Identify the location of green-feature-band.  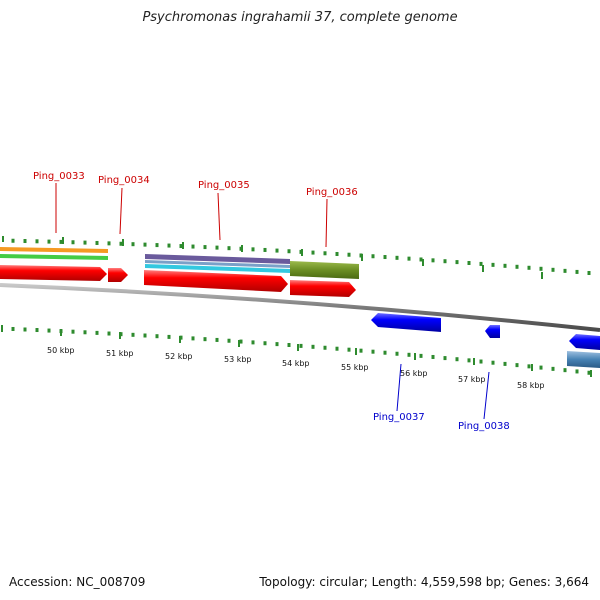
(54, 257).